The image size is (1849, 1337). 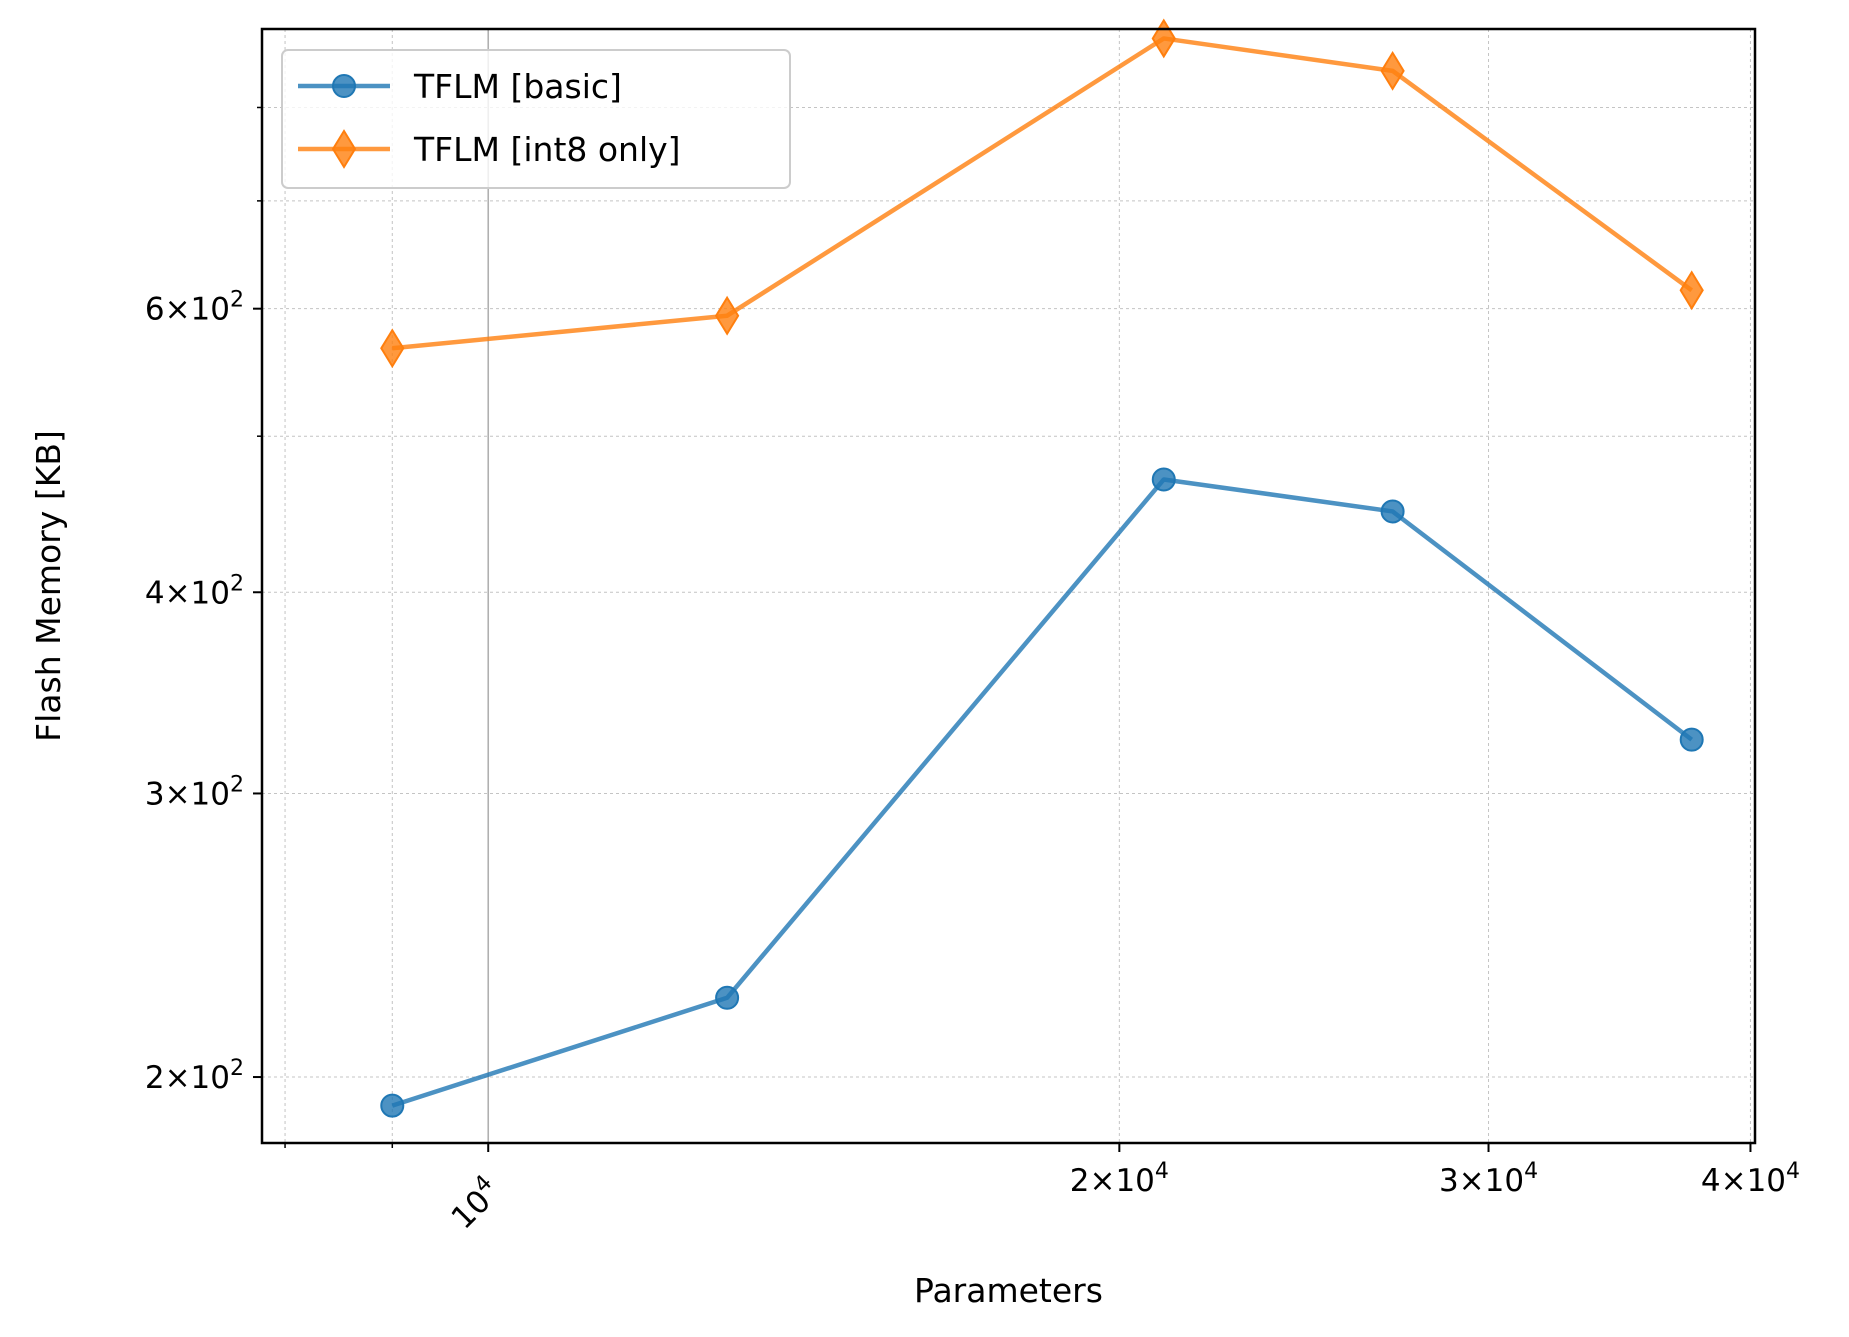 I want to click on x-tick-label: 2×104, so click(x=1119, y=1179).